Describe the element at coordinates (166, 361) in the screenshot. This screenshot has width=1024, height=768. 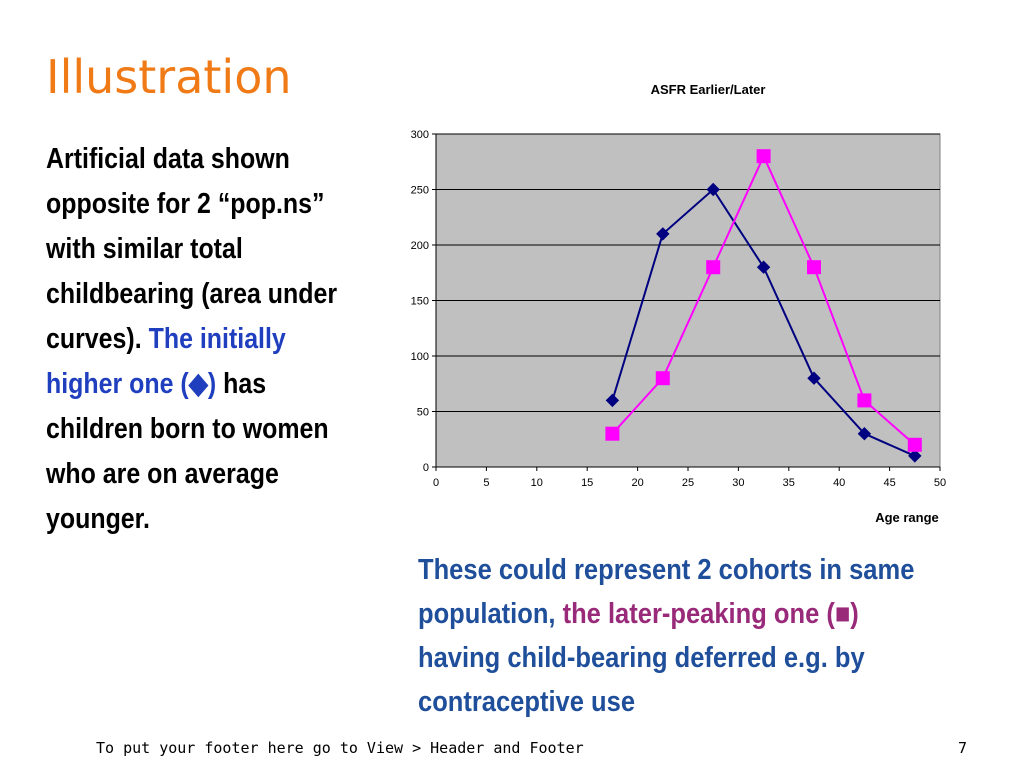
I see `left-text-highlight: The initially higher one (◆)` at that location.